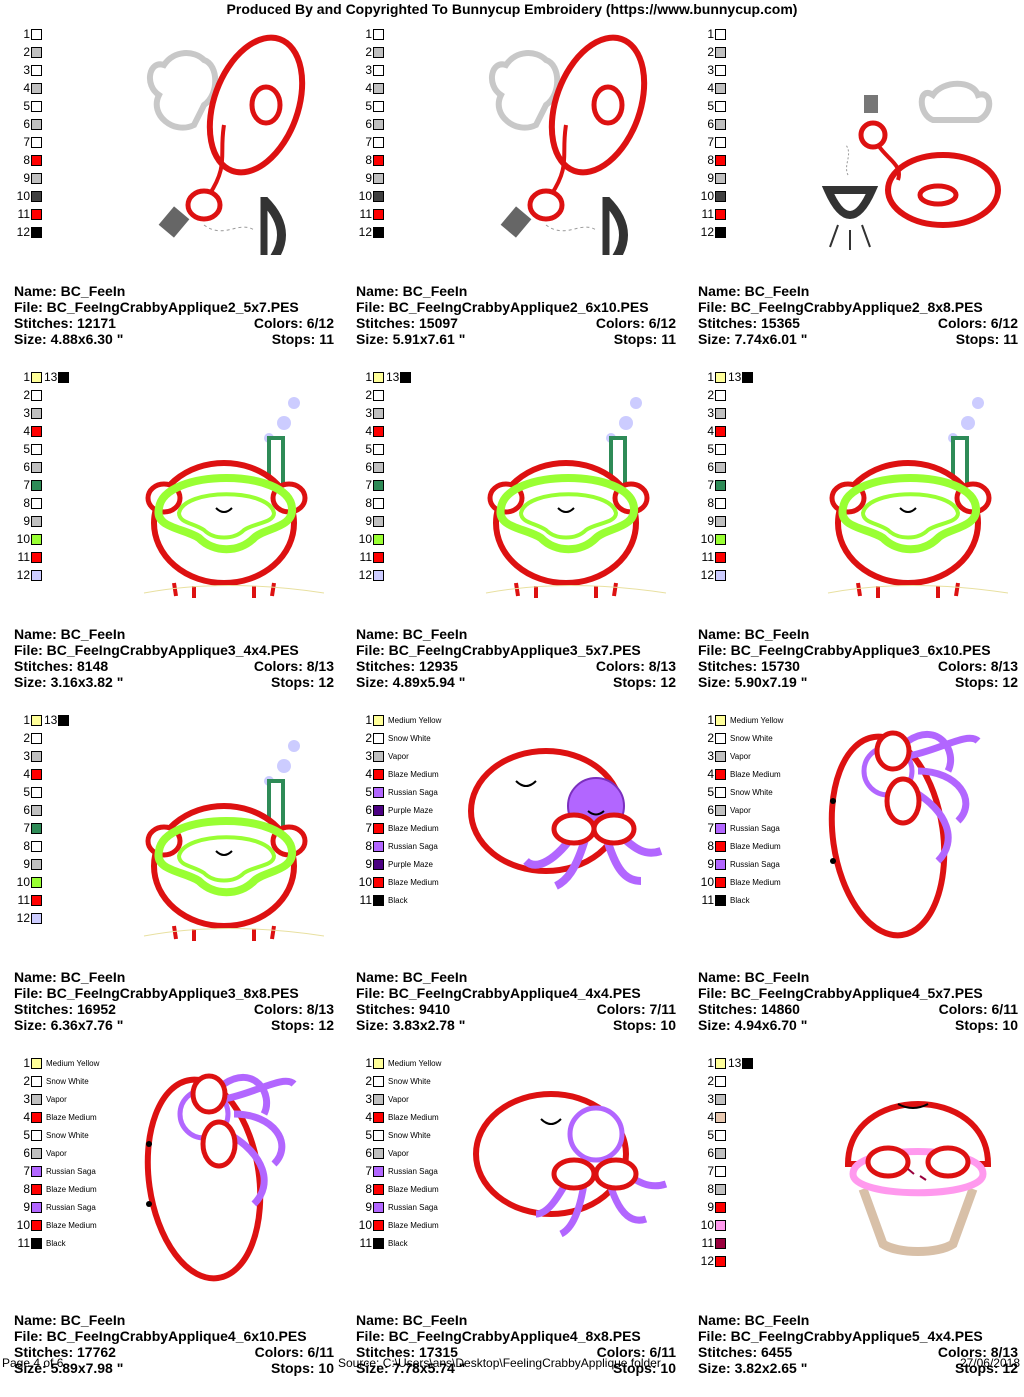 The image size is (1024, 1397). Describe the element at coordinates (398, 756) in the screenshot. I see `swatch-name: Vapor` at that location.